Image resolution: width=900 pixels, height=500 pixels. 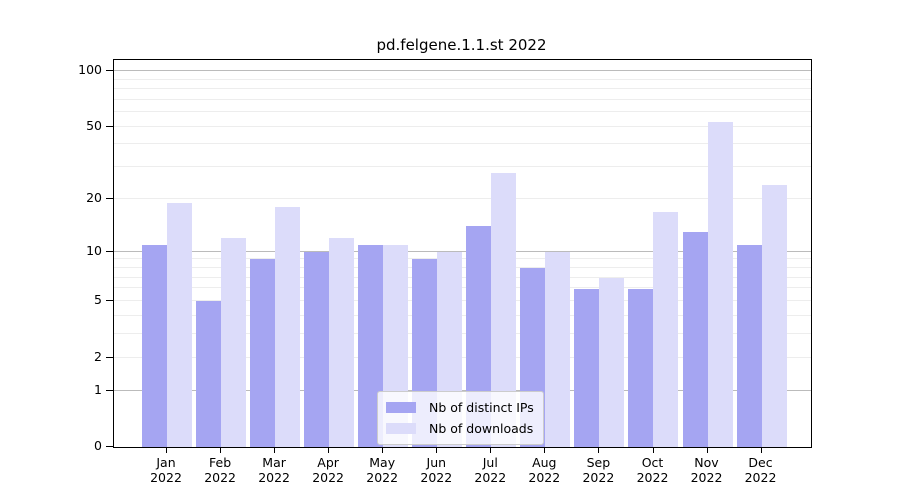 I want to click on legend-item-downloads: Nb of downloads, so click(x=460, y=428).